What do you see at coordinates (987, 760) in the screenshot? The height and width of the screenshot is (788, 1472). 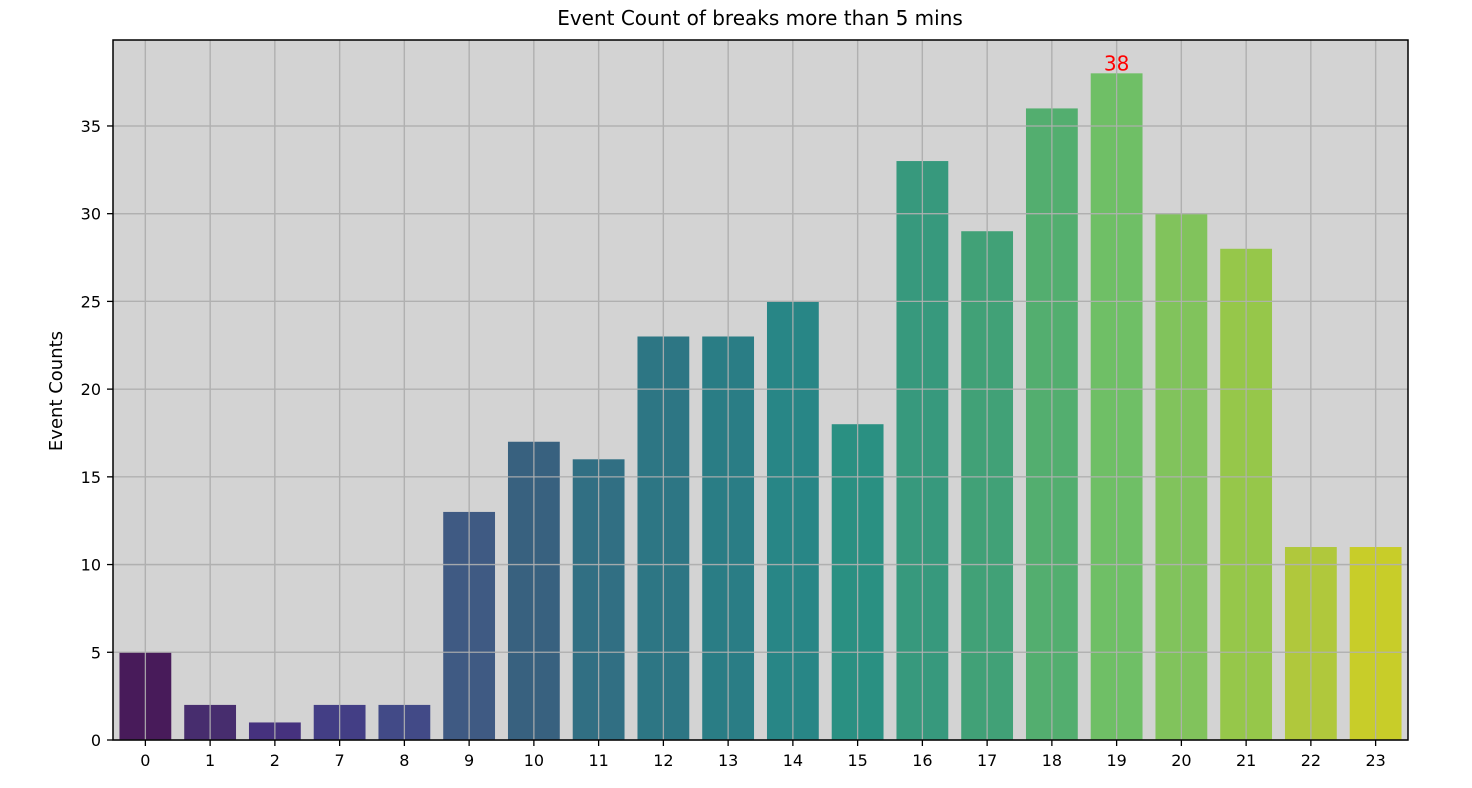 I see `x-tick-label: 17` at bounding box center [987, 760].